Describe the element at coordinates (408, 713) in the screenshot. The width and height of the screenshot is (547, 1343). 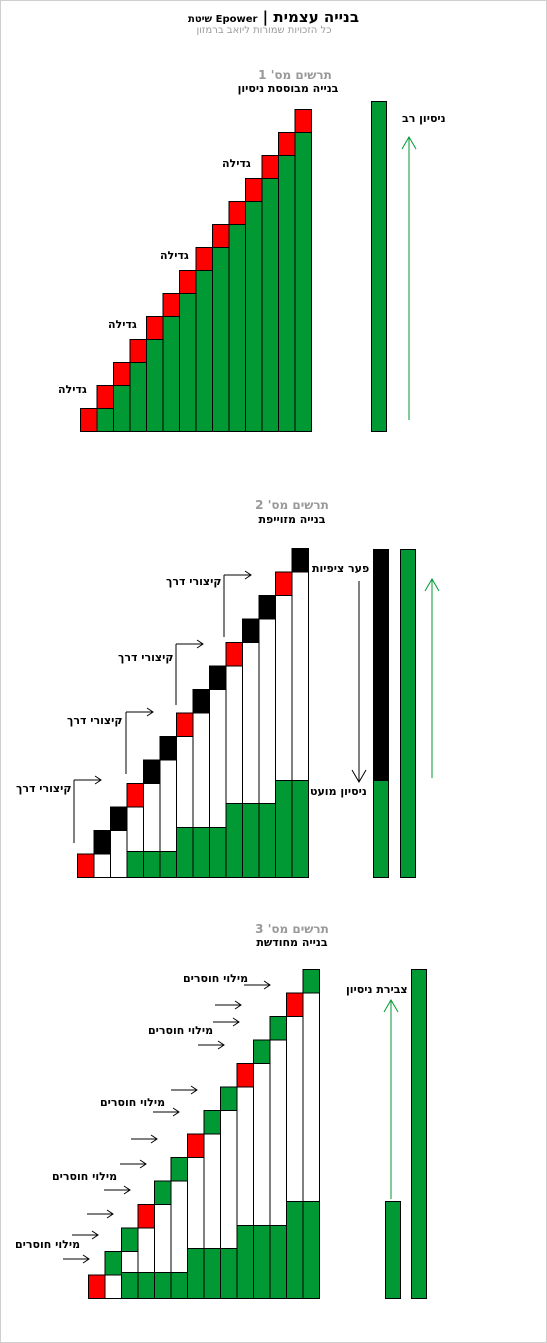
I see `expectation-bar` at that location.